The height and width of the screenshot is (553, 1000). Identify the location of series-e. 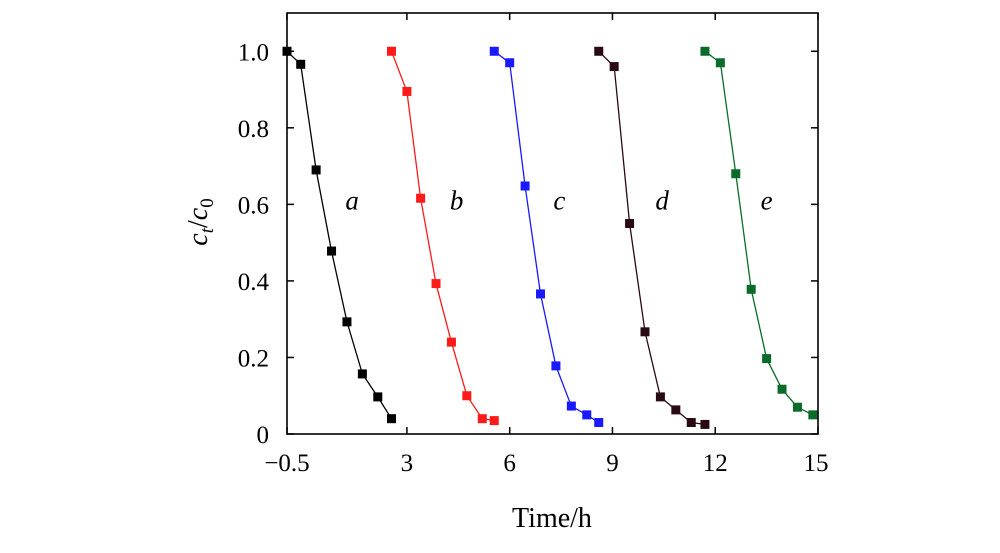
(759, 233).